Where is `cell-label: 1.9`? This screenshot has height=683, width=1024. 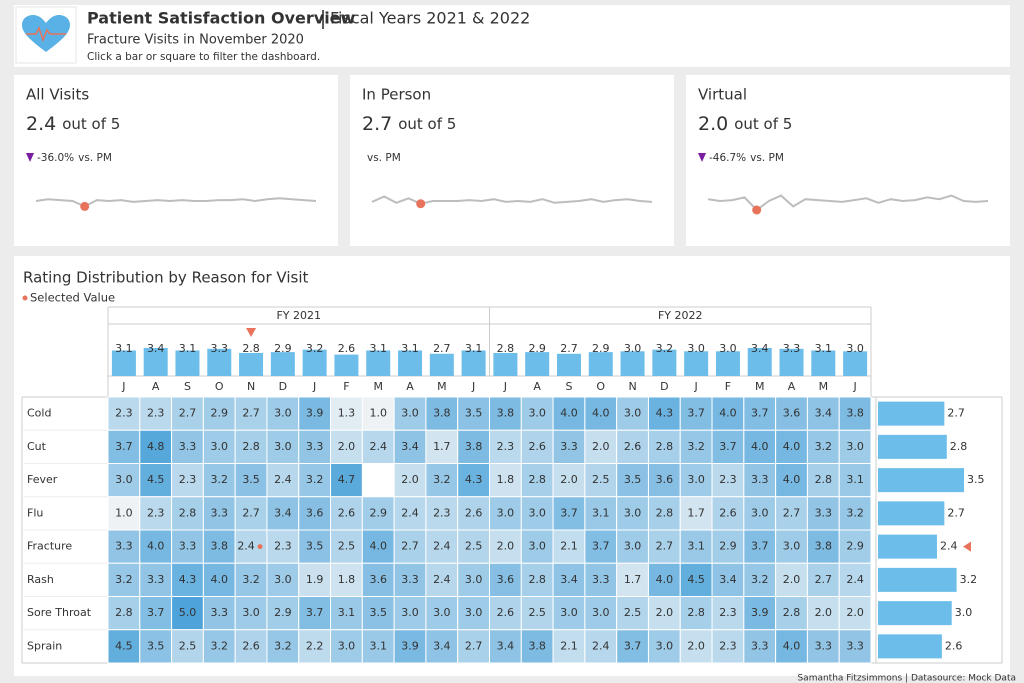
cell-label: 1.9 is located at coordinates (315, 579).